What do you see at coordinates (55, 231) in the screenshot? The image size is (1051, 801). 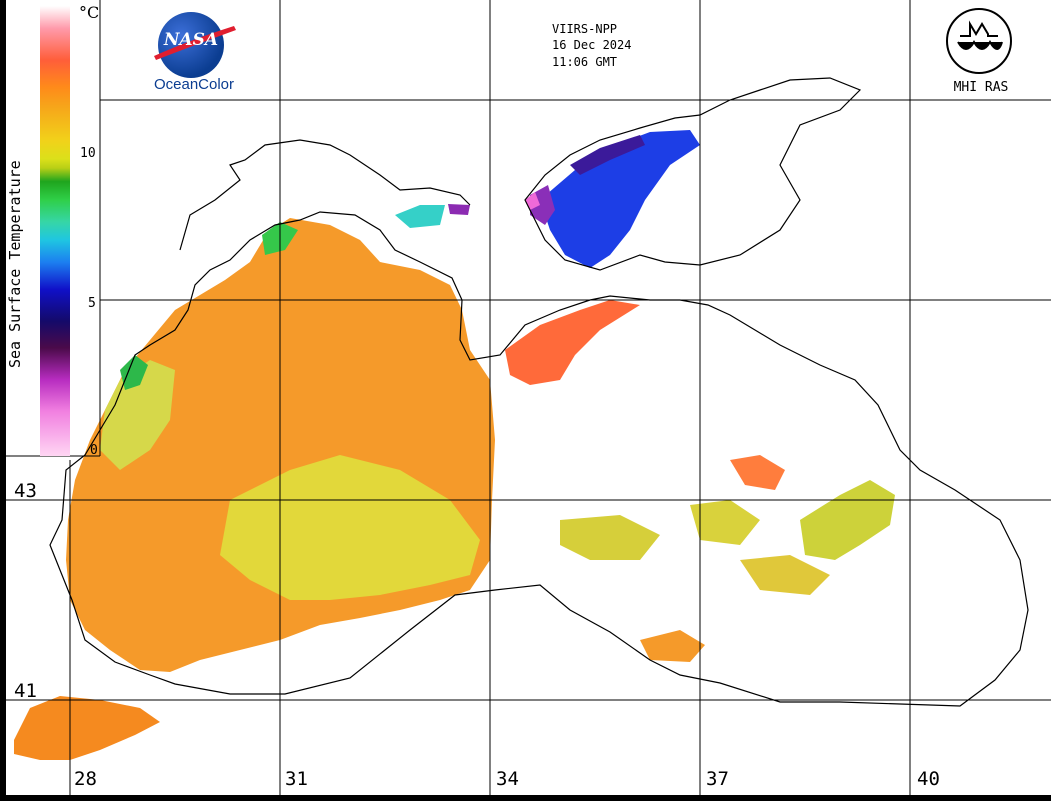 I see `sst-colorbar` at bounding box center [55, 231].